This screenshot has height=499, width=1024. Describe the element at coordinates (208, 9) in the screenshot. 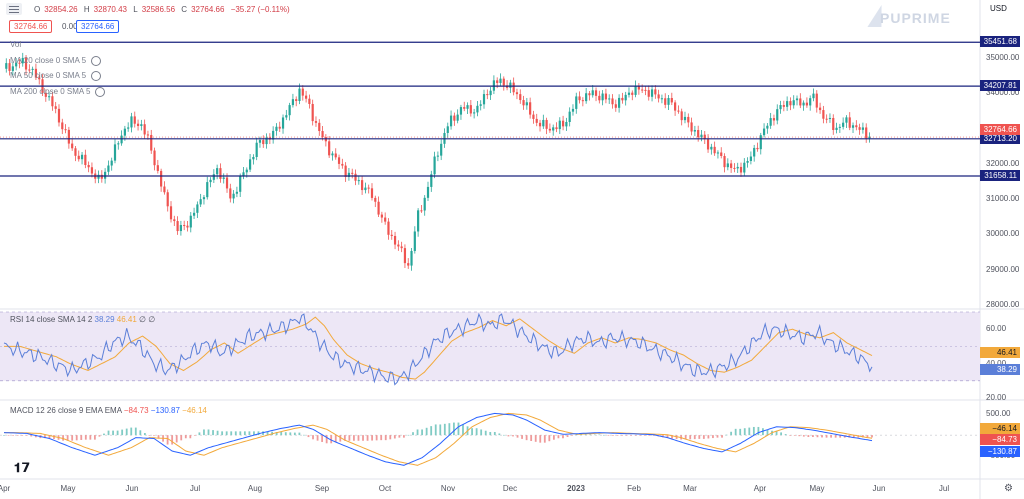

I see `close-value: 32764.66` at that location.